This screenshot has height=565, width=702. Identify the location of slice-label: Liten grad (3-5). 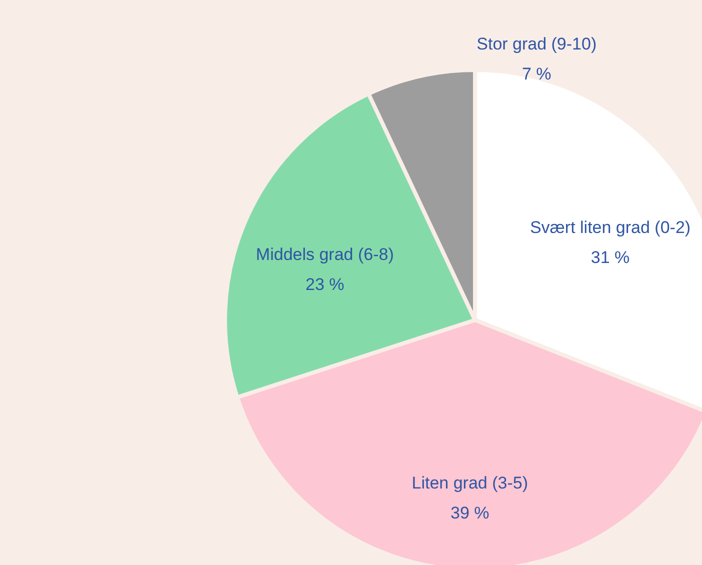
(470, 482).